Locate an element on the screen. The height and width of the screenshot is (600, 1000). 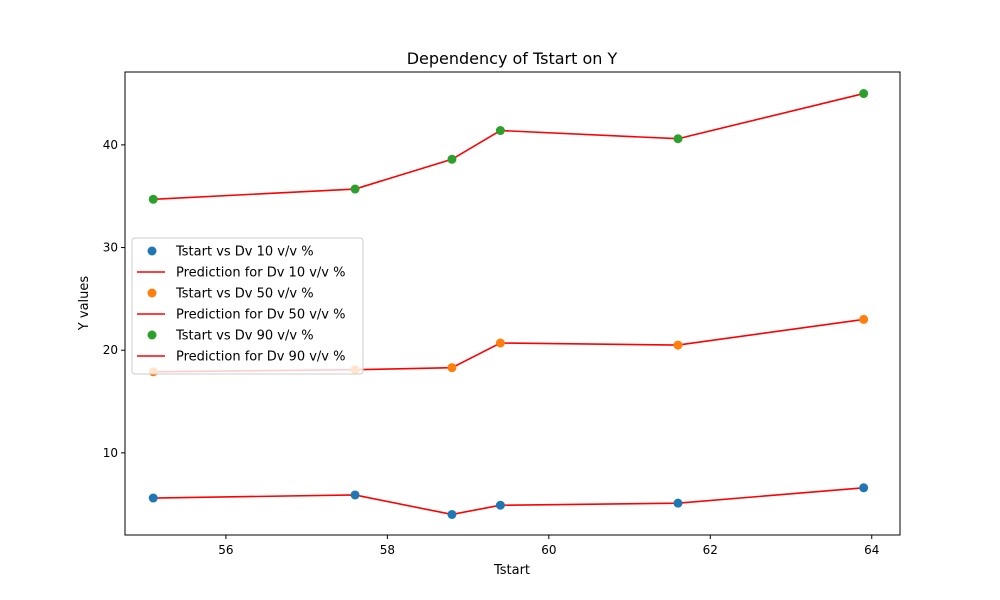
x-tick-label-4: 64 is located at coordinates (871, 550).